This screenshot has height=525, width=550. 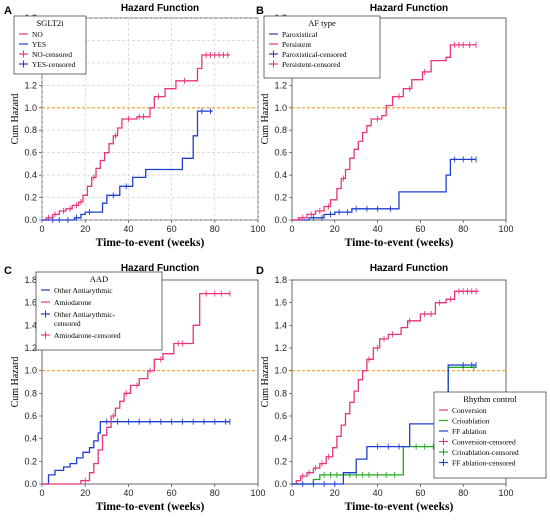 I want to click on legend-label: Crioablation, so click(x=471, y=421).